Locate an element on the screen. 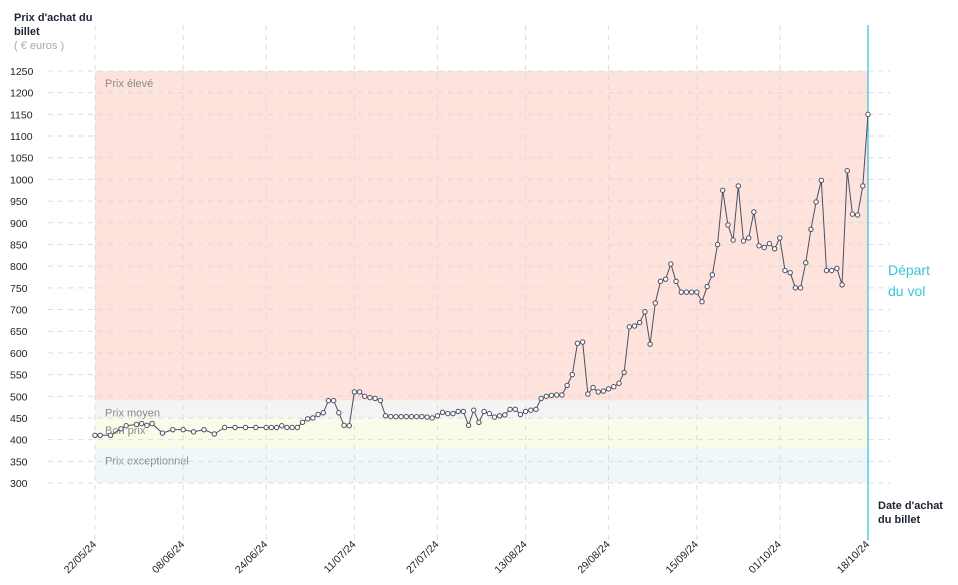 The width and height of the screenshot is (958, 585). y-tick-label: 800 is located at coordinates (19, 267).